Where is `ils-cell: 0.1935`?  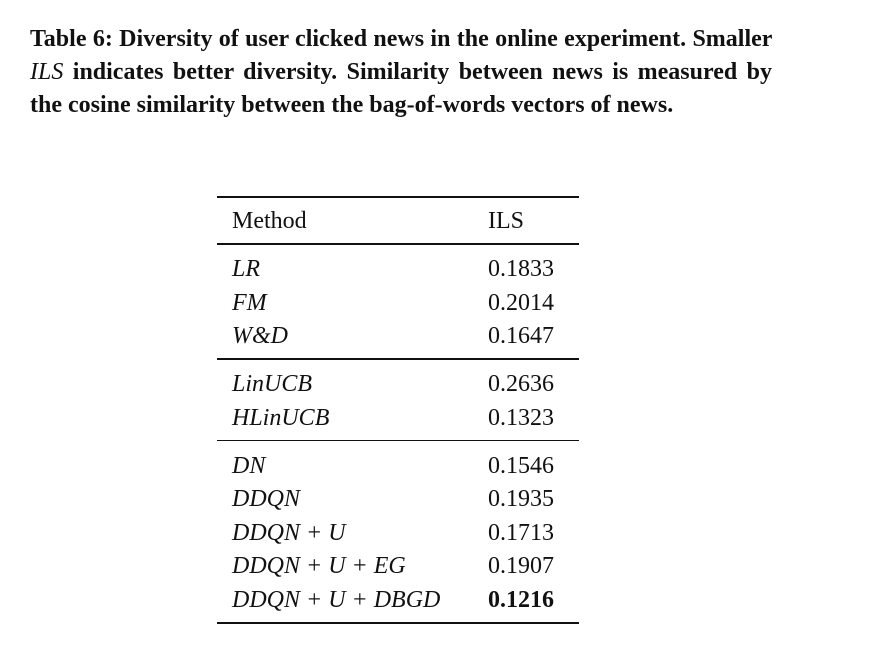
ils-cell: 0.1935 is located at coordinates (521, 499).